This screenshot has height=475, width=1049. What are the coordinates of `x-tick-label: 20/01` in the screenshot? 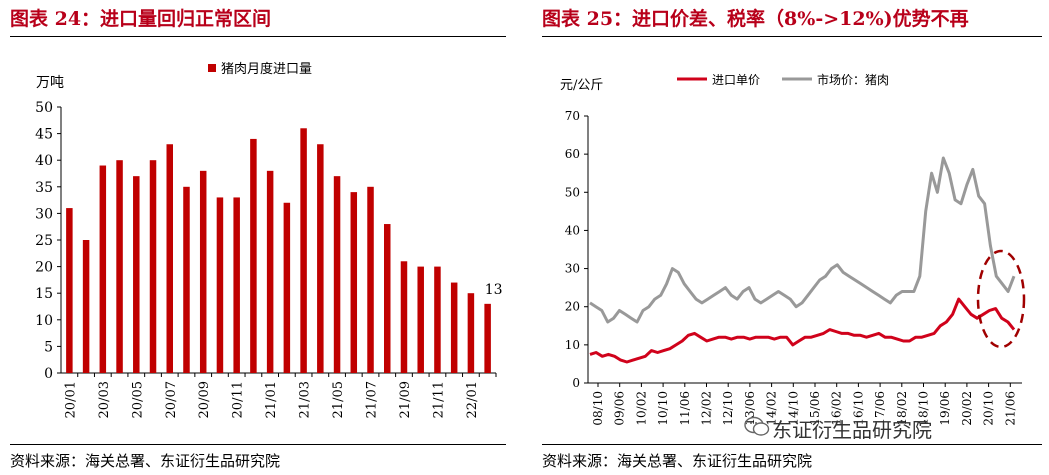 It's located at (70, 399).